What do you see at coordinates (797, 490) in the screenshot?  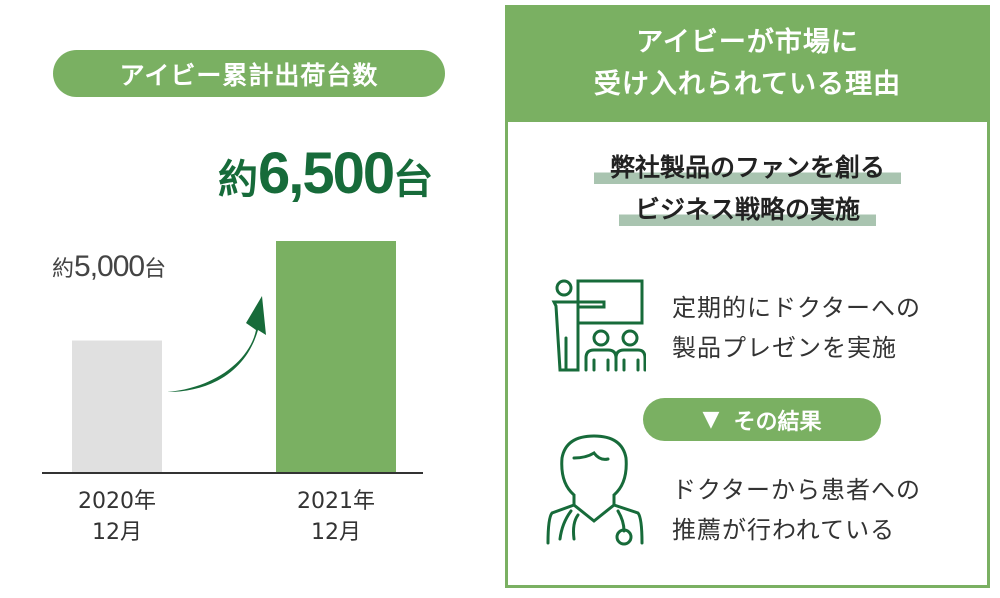 I see `text-line: ドクターから患者への` at bounding box center [797, 490].